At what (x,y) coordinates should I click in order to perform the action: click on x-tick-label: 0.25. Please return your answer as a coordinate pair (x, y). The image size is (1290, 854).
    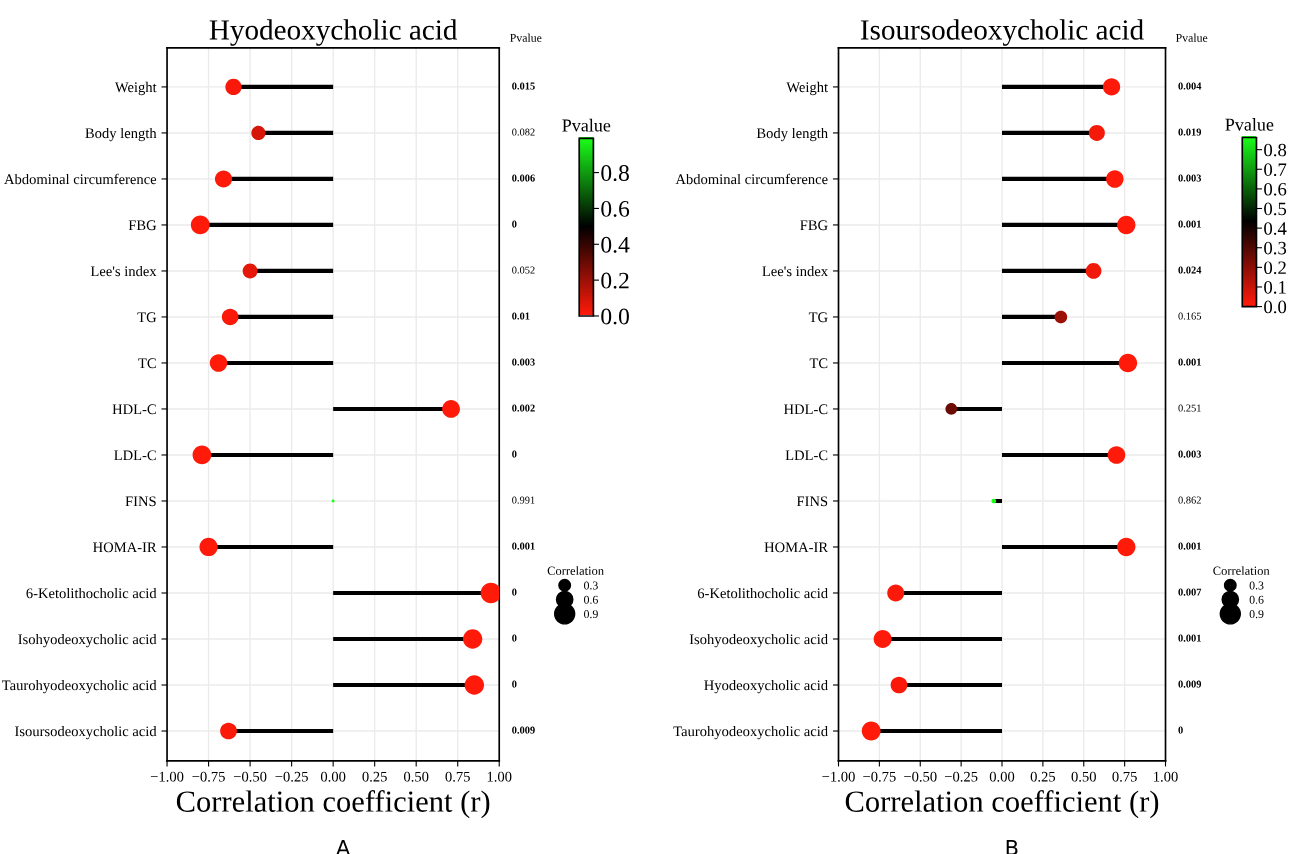
    Looking at the image, I should click on (1043, 776).